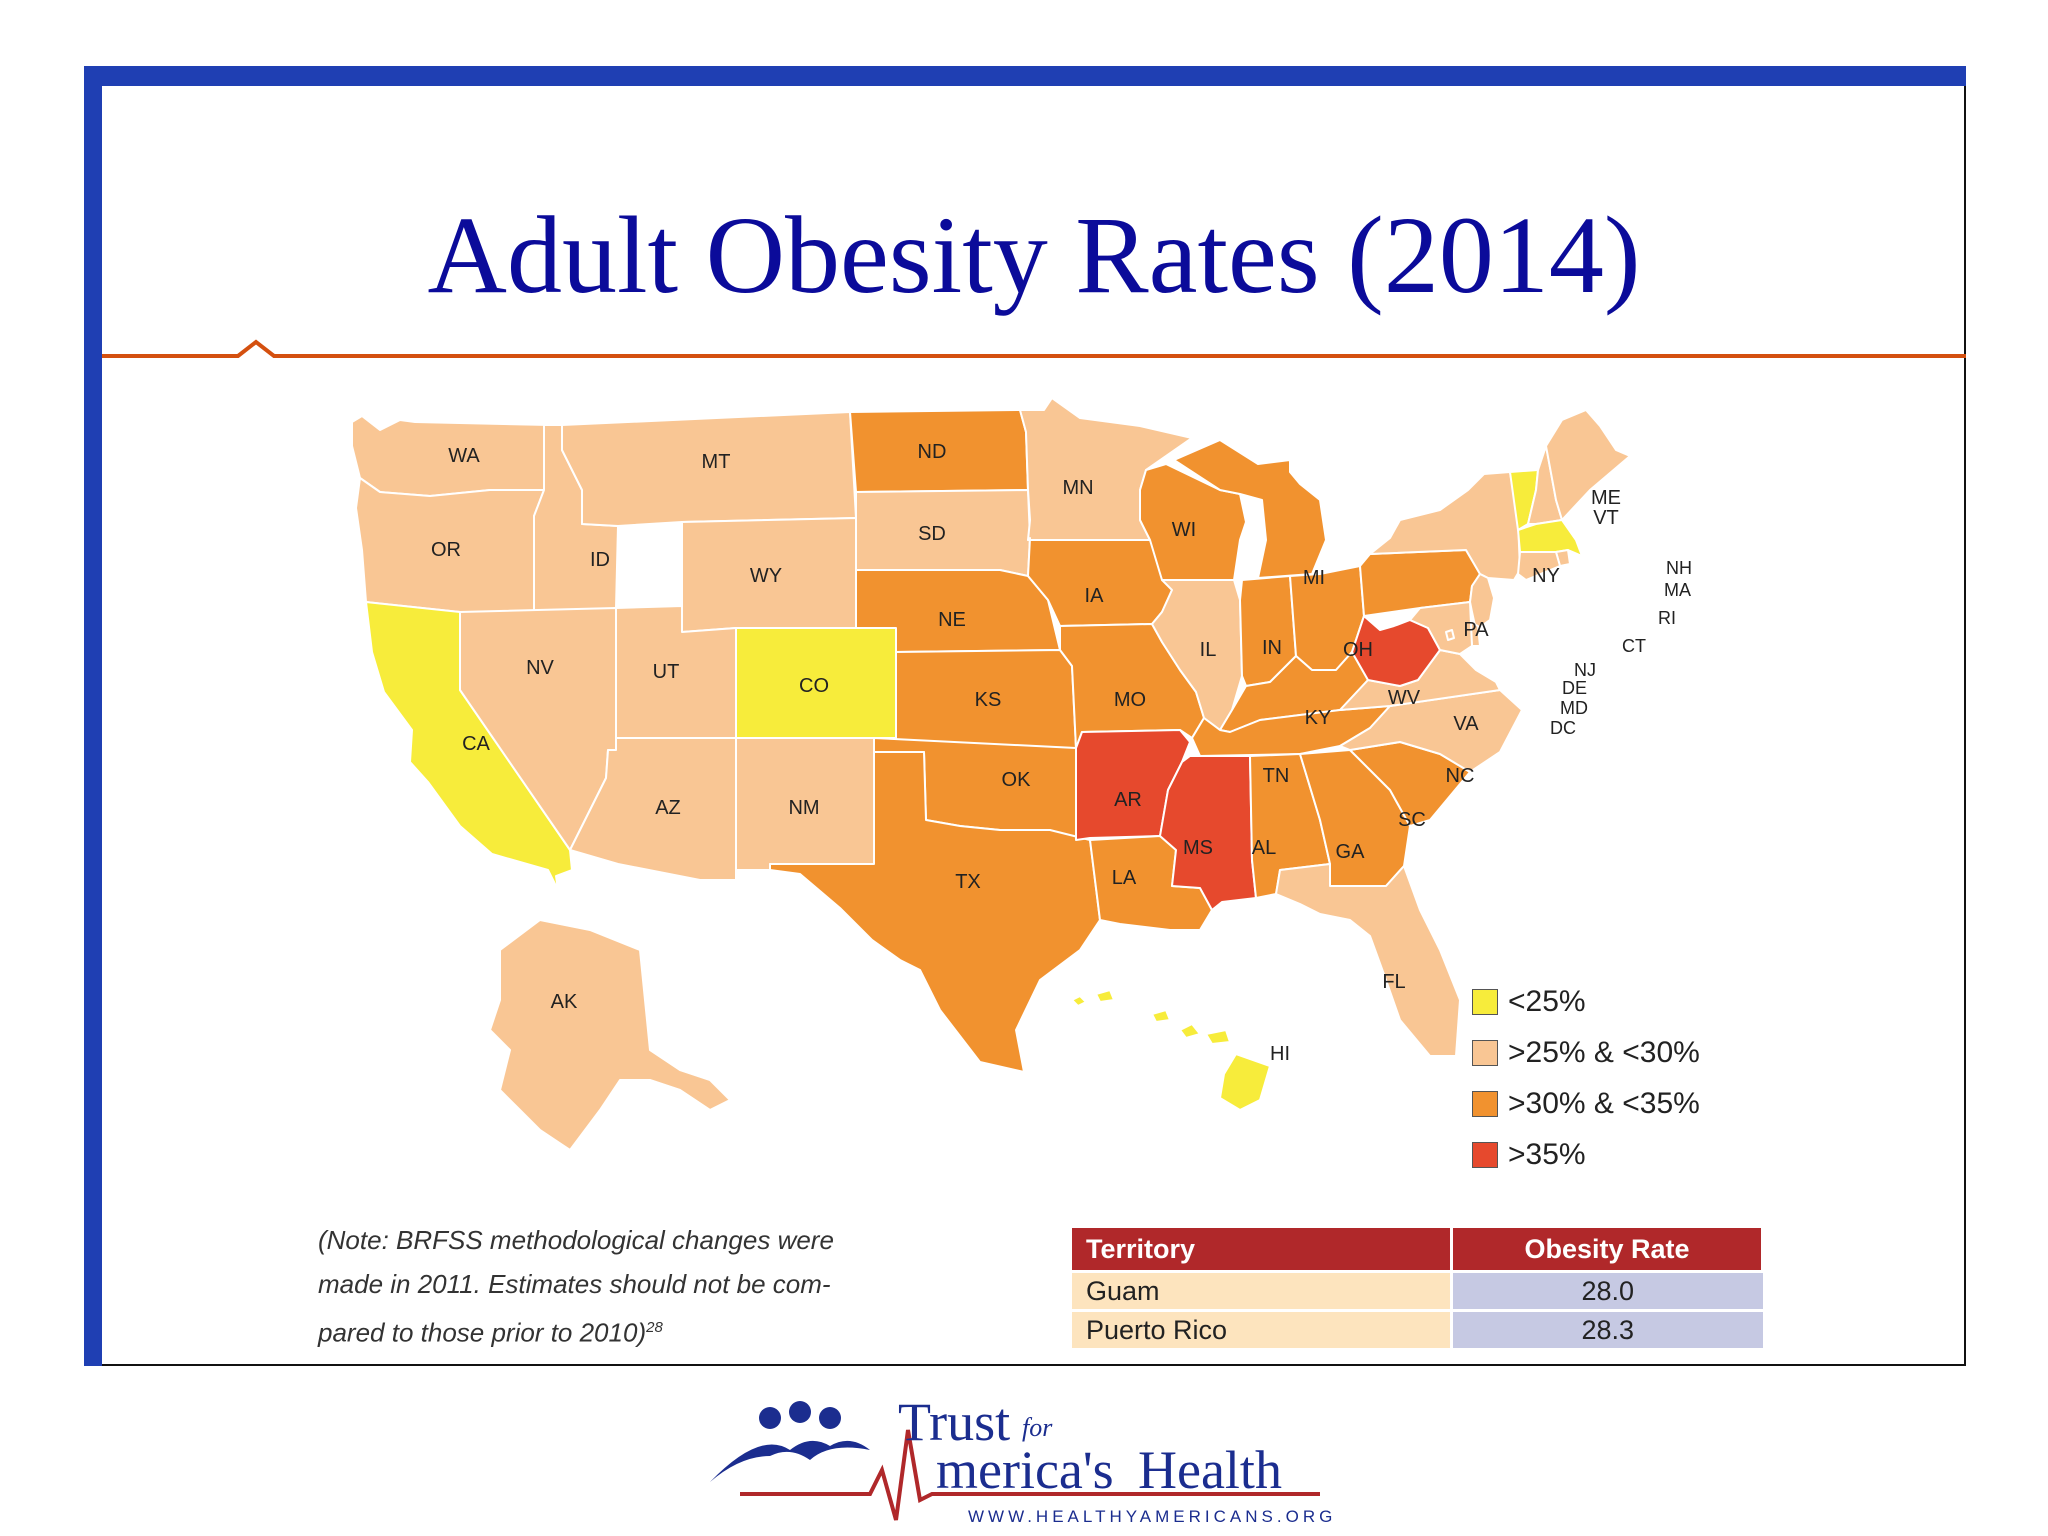 This screenshot has width=2048, height=1536. I want to click on state-CT, so click(1539, 566).